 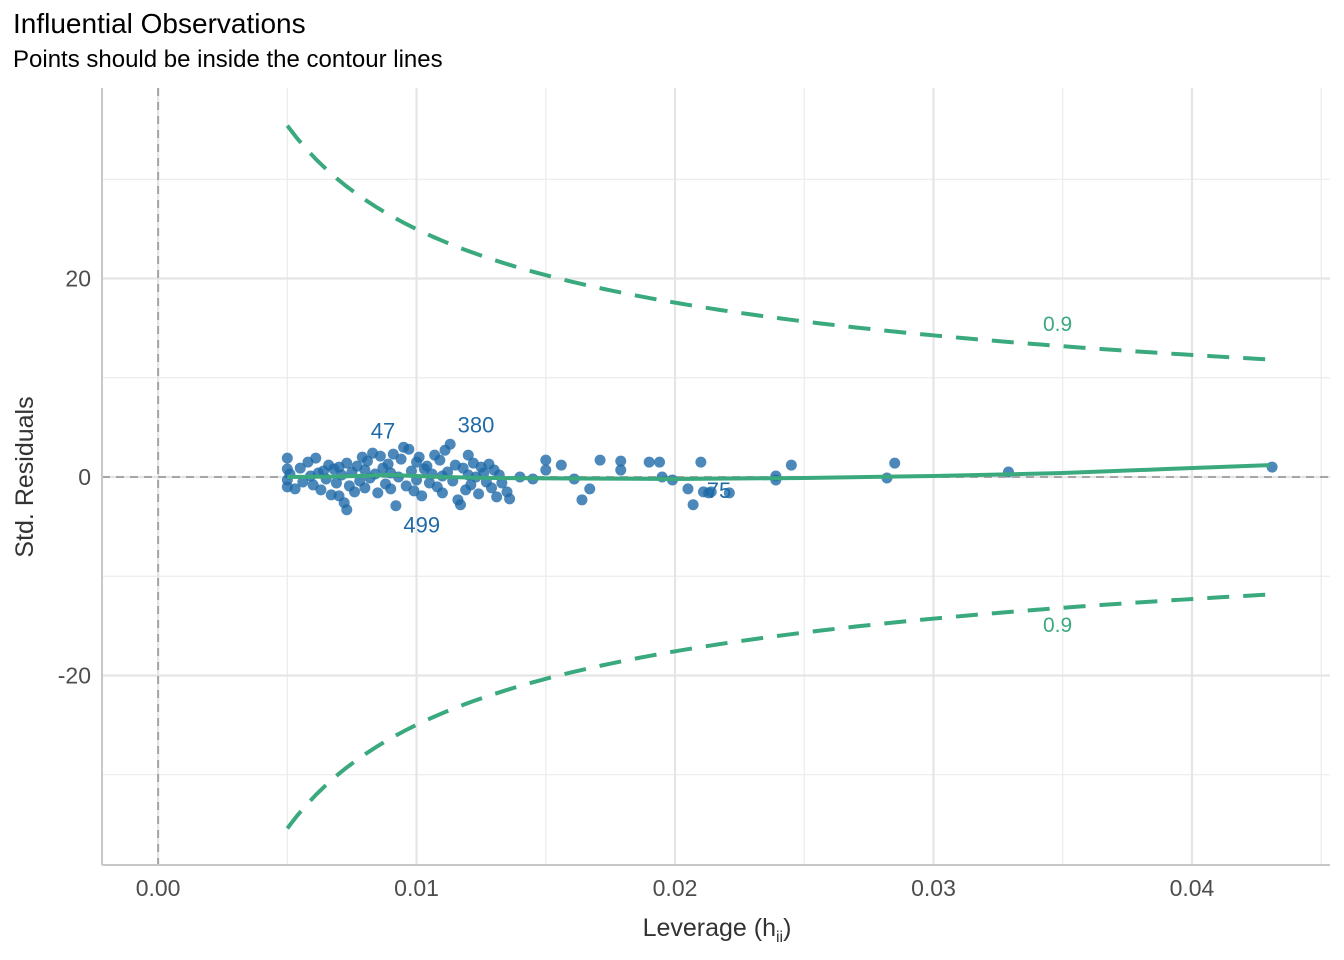 I want to click on x-tick-label: 0.01, so click(x=416, y=888).